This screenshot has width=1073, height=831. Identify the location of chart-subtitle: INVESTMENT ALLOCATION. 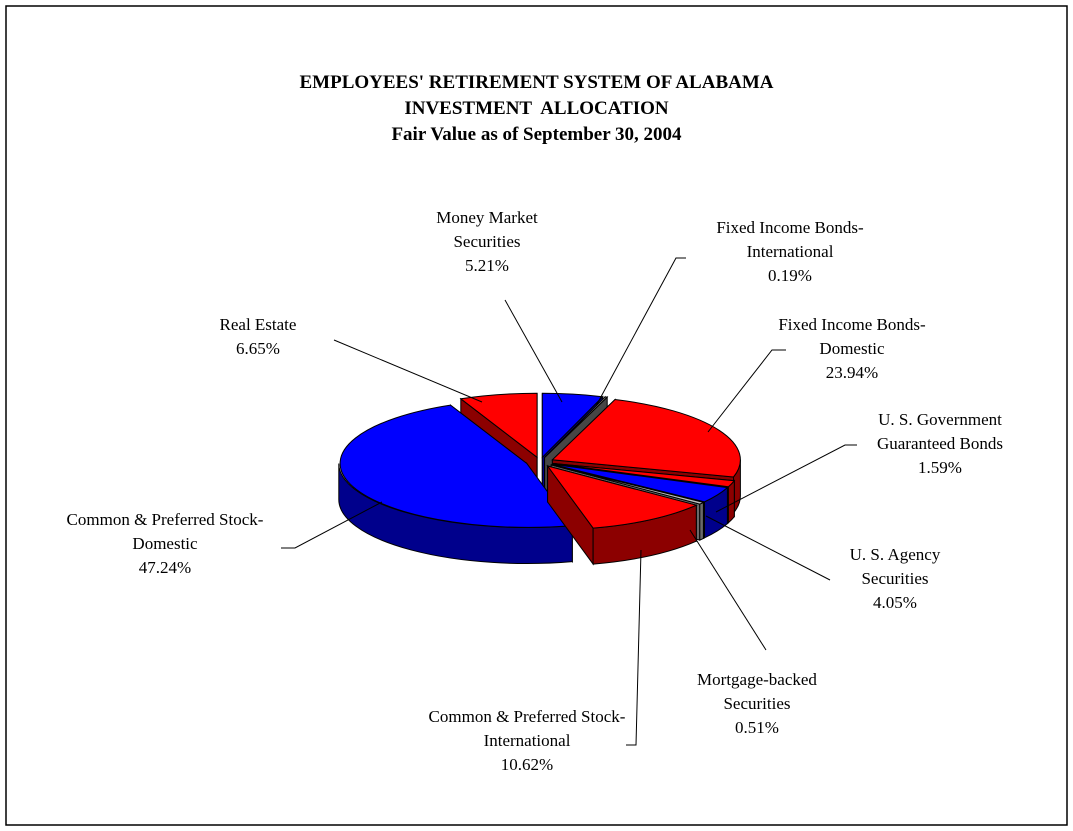
(536, 108).